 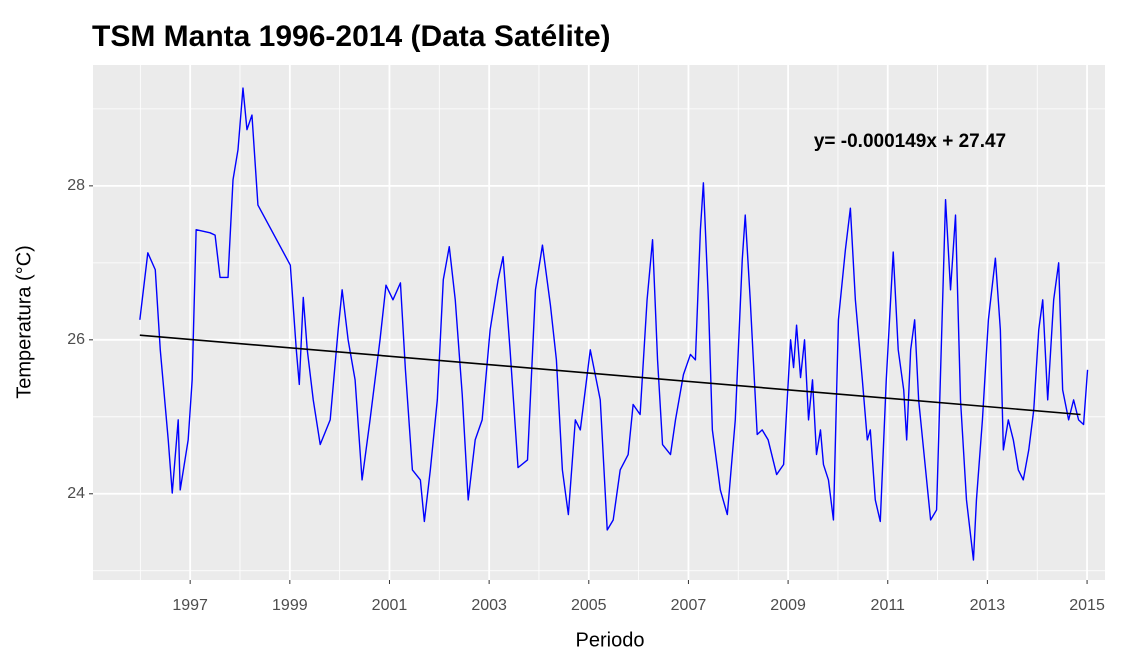 What do you see at coordinates (24, 322) in the screenshot?
I see `y-axis-label: Temperatura (°C)` at bounding box center [24, 322].